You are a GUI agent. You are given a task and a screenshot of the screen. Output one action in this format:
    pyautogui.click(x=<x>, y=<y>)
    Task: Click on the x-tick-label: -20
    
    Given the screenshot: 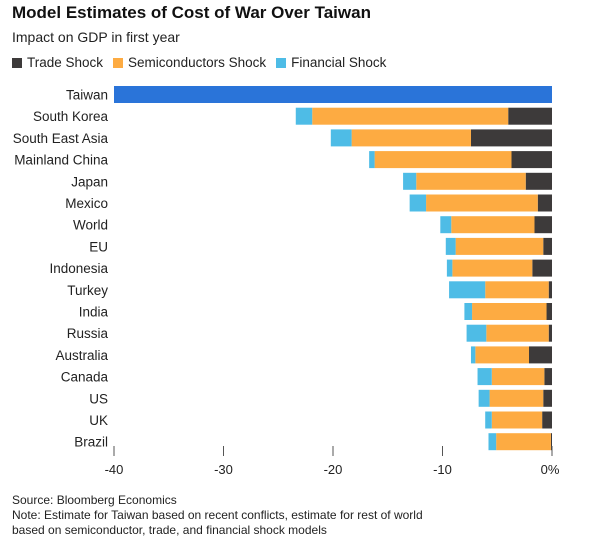 What is the action you would take?
    pyautogui.click(x=333, y=469)
    